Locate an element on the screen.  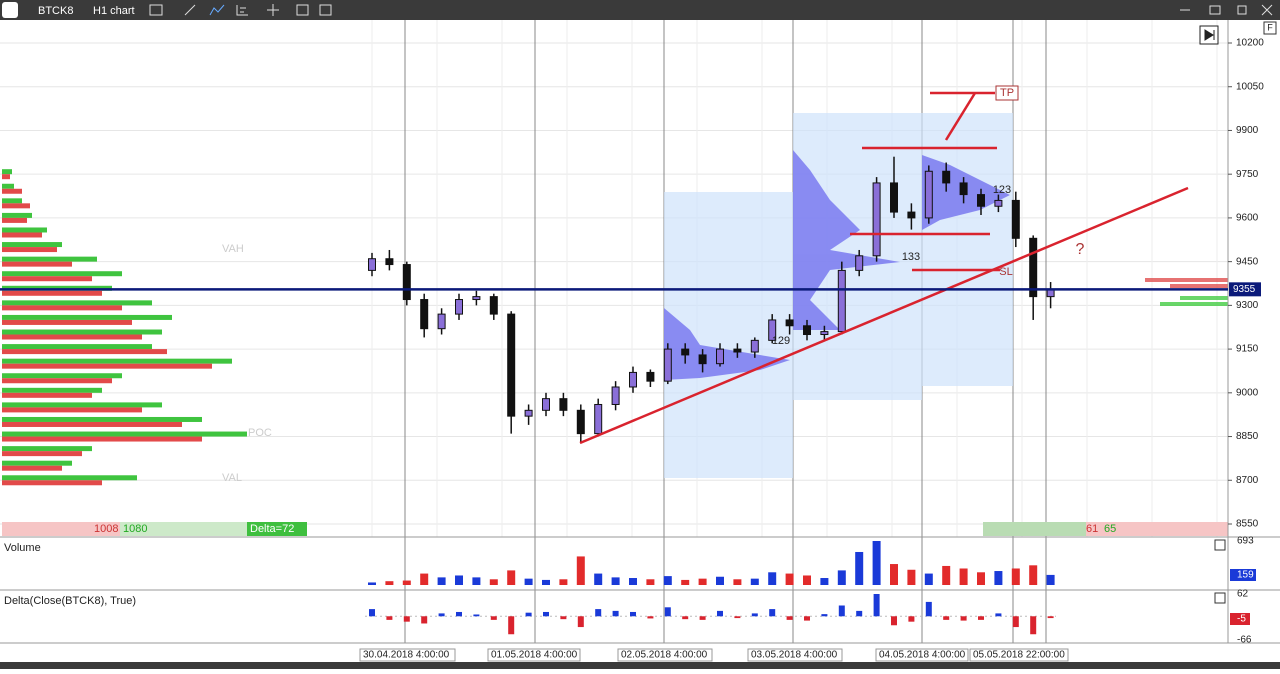
window-controls is located at coordinates (1226, 10).